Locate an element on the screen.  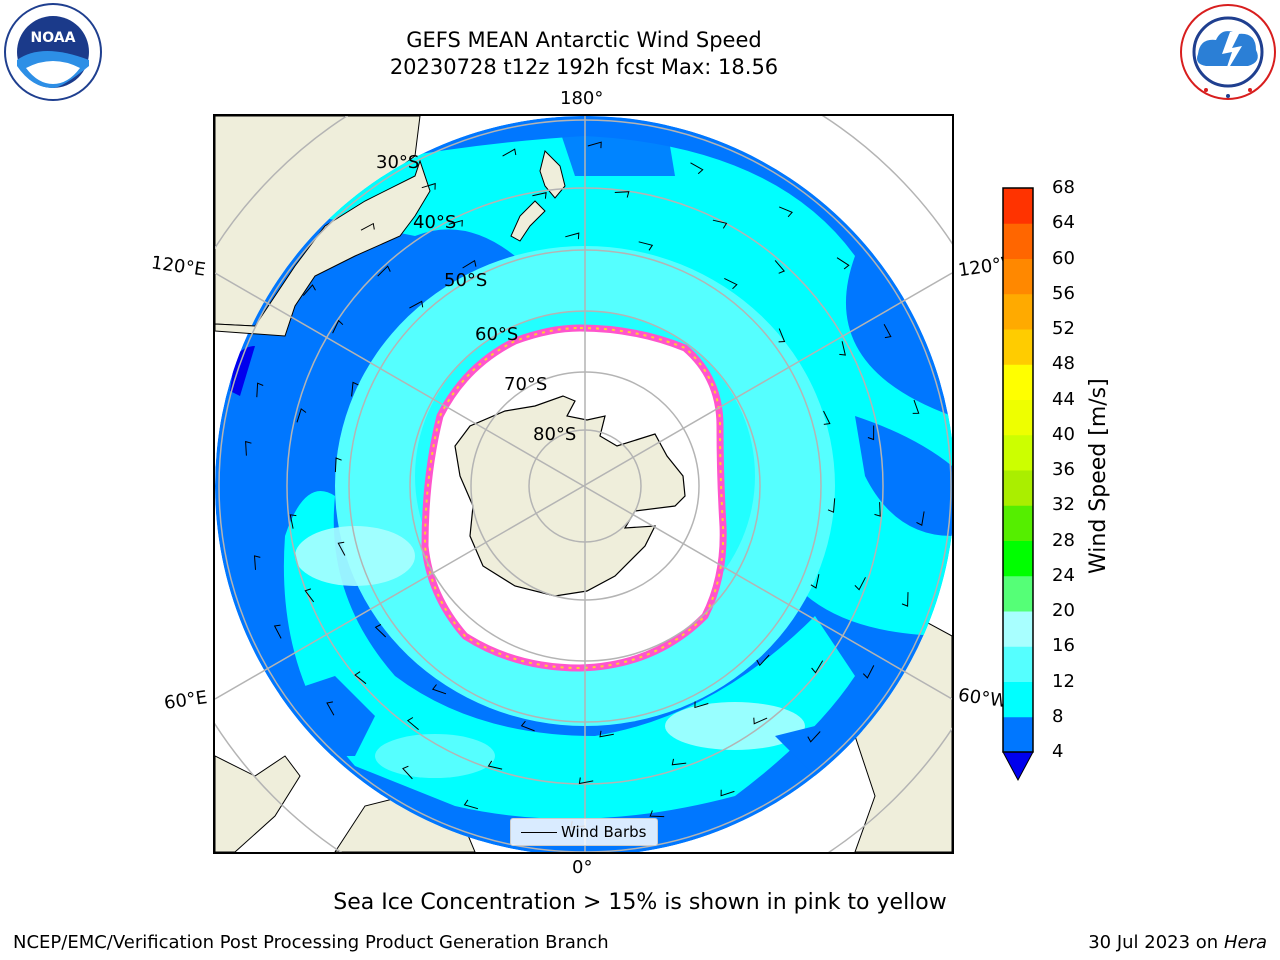
colorbar-tick-label: 68 is located at coordinates (1063, 187).